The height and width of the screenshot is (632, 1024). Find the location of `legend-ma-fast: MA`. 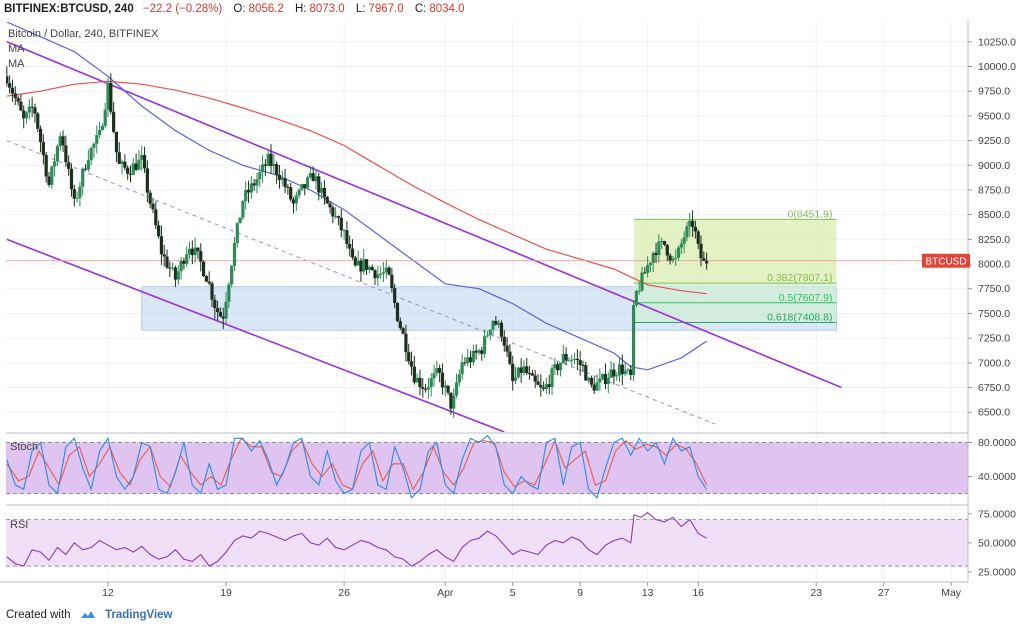

legend-ma-fast: MA is located at coordinates (16, 49).